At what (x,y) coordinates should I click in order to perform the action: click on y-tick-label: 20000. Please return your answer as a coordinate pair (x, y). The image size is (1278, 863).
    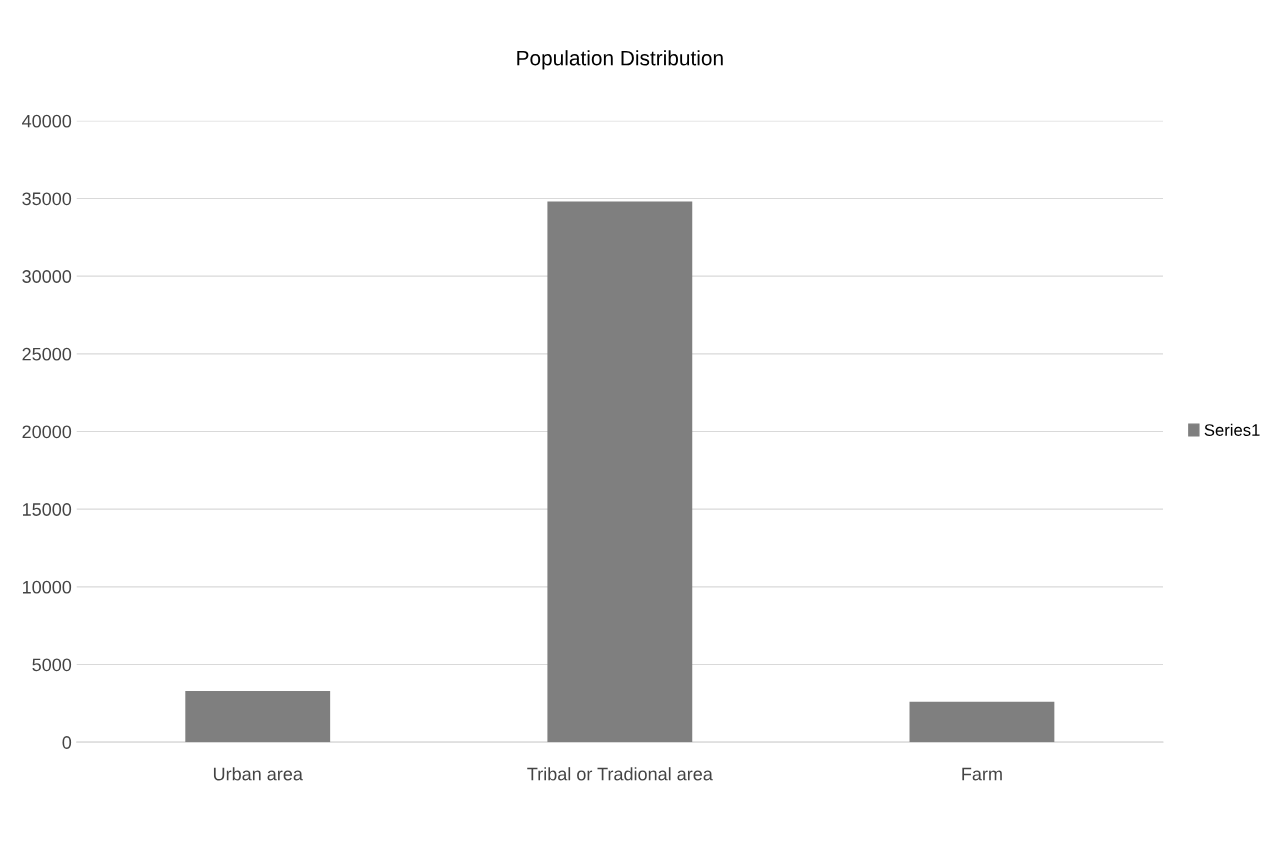
    Looking at the image, I should click on (47, 432).